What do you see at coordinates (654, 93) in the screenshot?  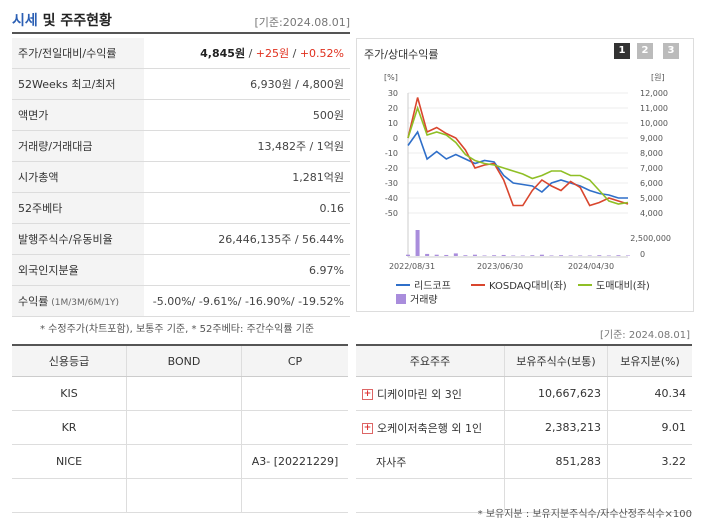 I see `y-right-tick: 12,000` at bounding box center [654, 93].